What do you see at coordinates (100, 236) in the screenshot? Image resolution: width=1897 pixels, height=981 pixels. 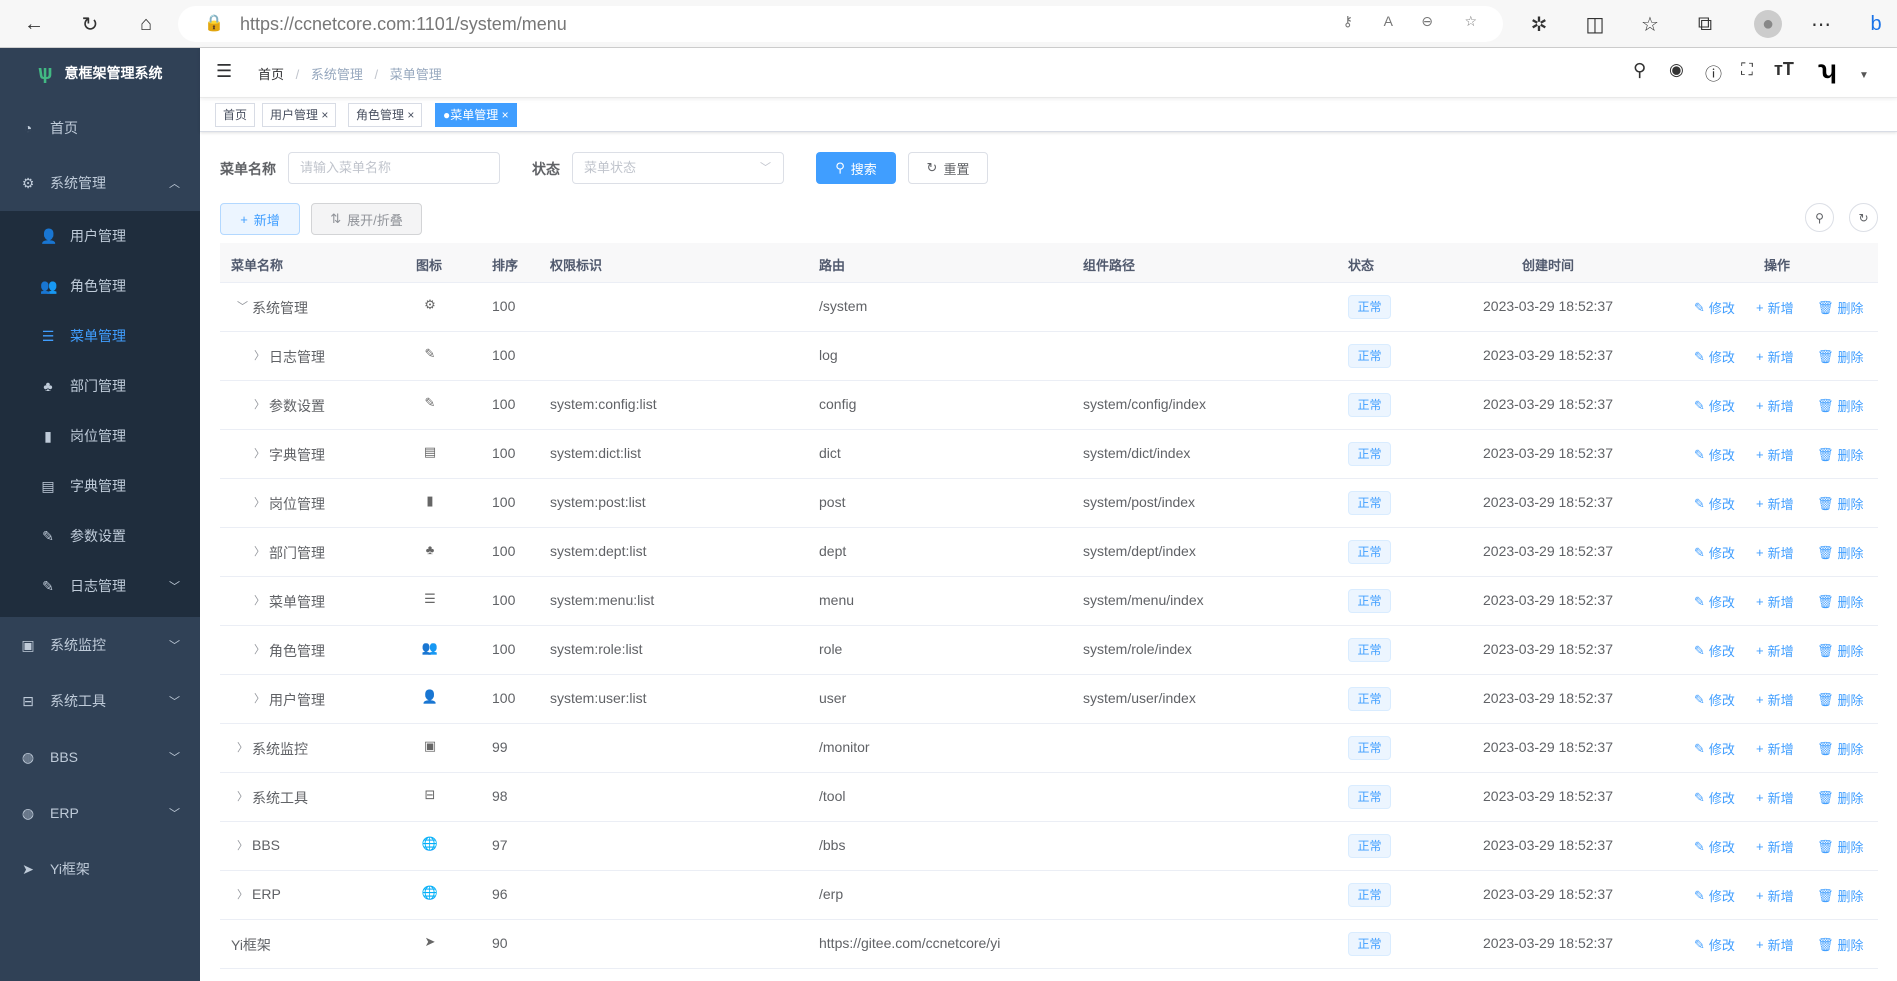 I see `sidebar-item: 👤 用户管理` at bounding box center [100, 236].